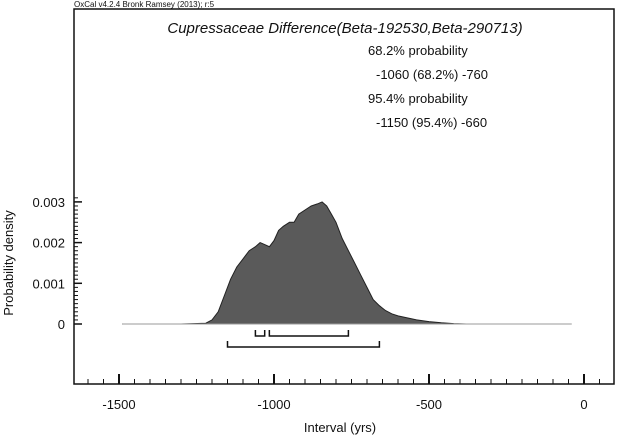 This screenshot has height=437, width=617. Describe the element at coordinates (429, 404) in the screenshot. I see `x-tick-label: -500` at that location.